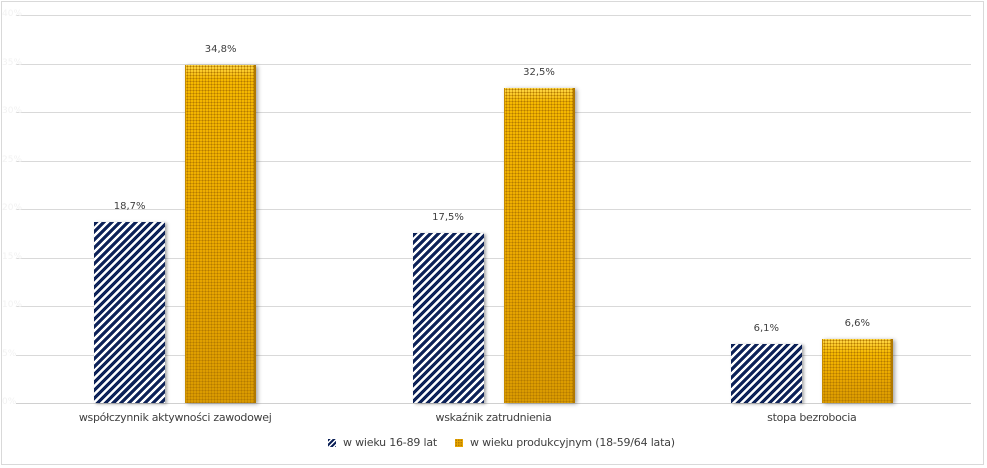 The height and width of the screenshot is (468, 987). Describe the element at coordinates (175, 417) in the screenshot. I see `x-tick-label: współczynnik aktywności zawodowej` at that location.